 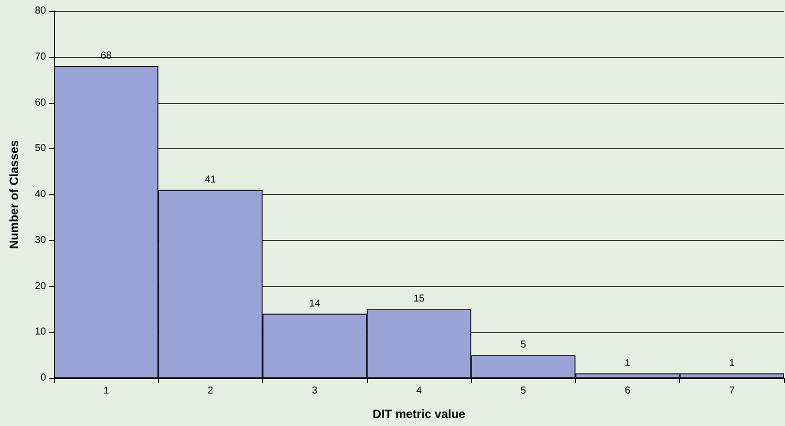 What do you see at coordinates (732, 391) in the screenshot?
I see `x-tick-label: 7` at bounding box center [732, 391].